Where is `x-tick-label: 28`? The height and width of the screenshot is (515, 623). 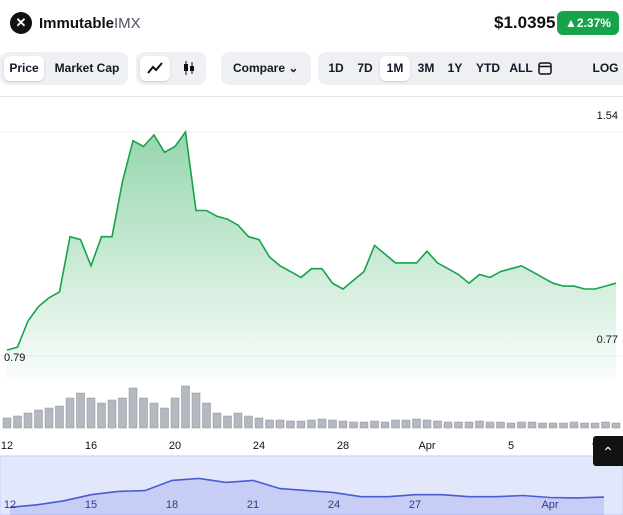 x-tick-label: 28 is located at coordinates (343, 446).